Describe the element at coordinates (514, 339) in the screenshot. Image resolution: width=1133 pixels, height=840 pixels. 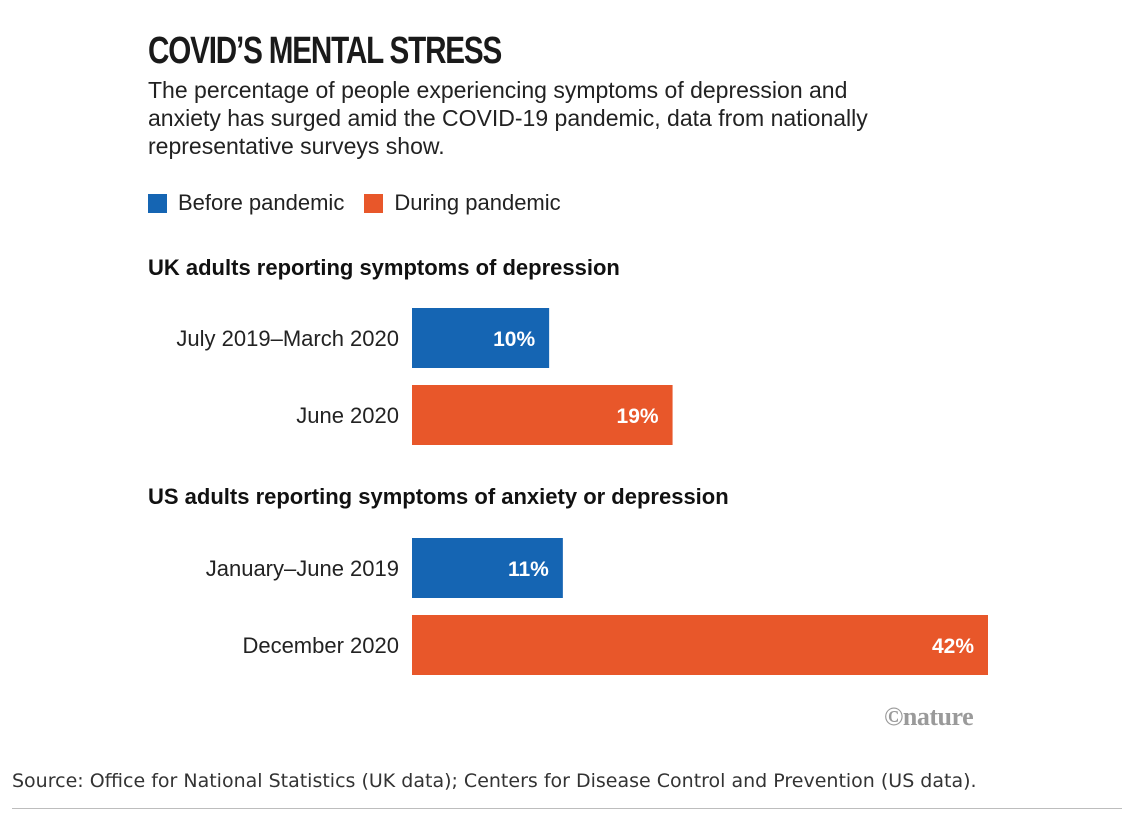
I see `bar-value-label: 10%` at that location.